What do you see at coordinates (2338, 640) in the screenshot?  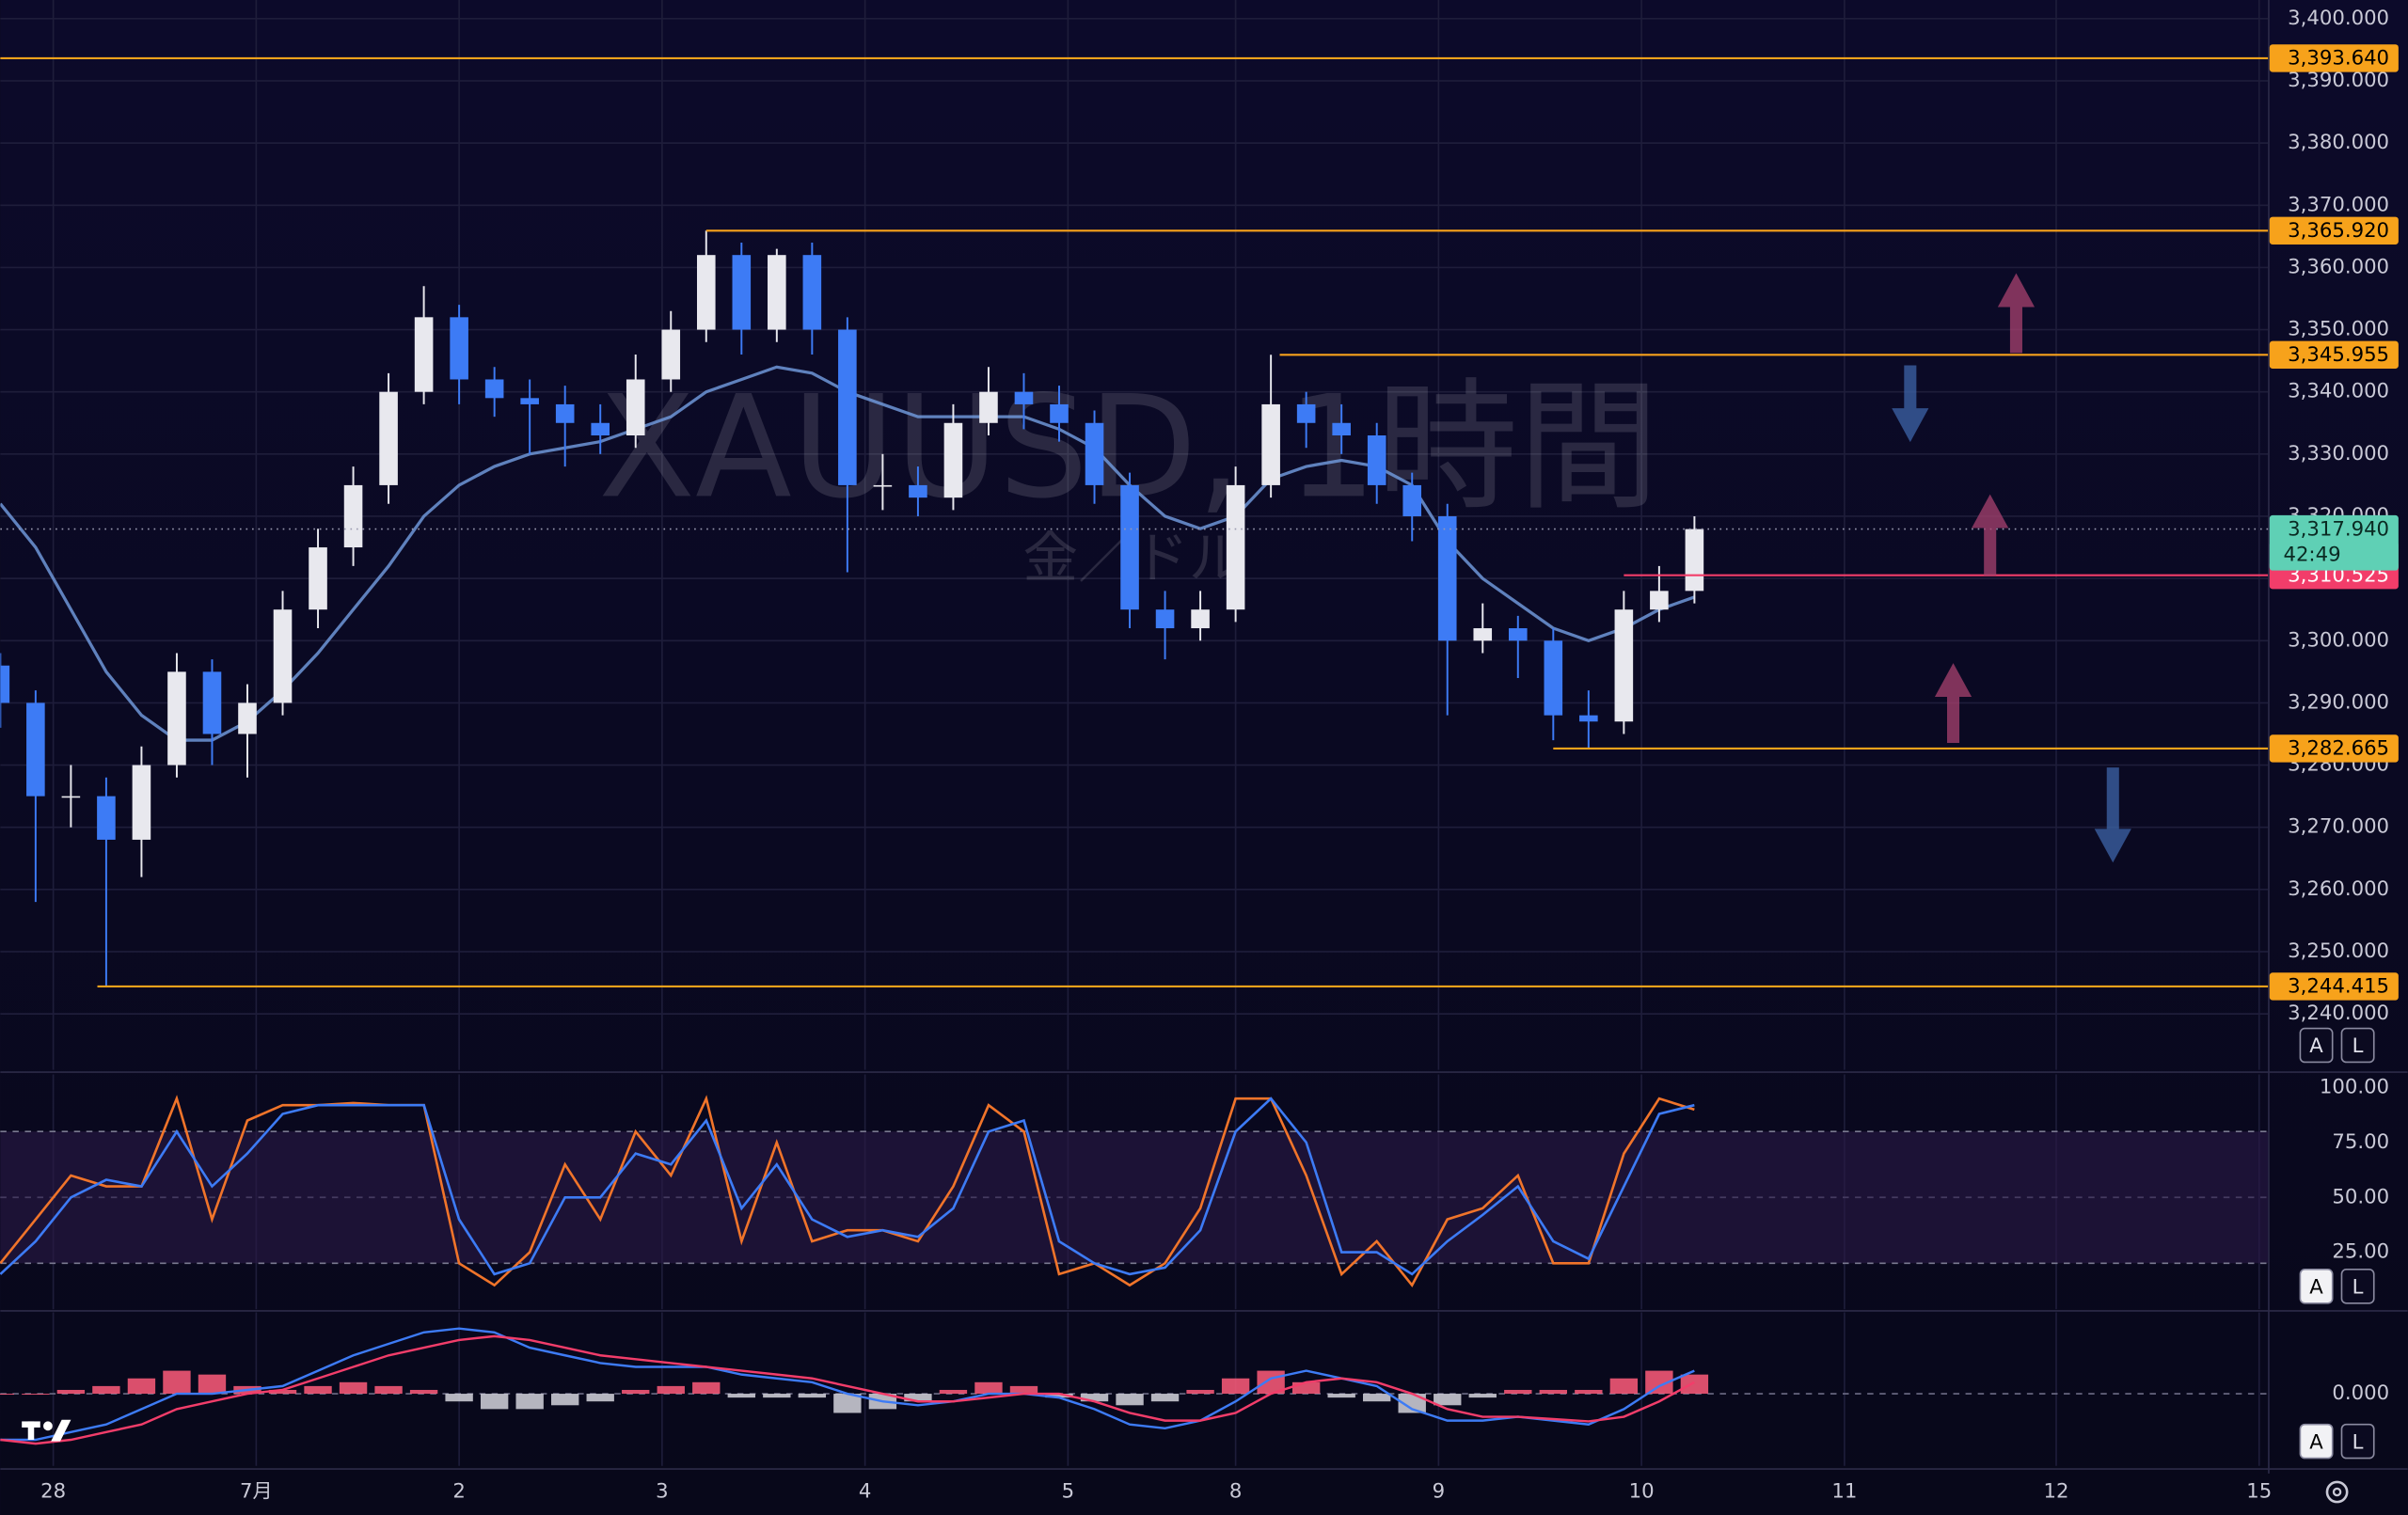 I see `y-tick-label: 3,300.000` at bounding box center [2338, 640].